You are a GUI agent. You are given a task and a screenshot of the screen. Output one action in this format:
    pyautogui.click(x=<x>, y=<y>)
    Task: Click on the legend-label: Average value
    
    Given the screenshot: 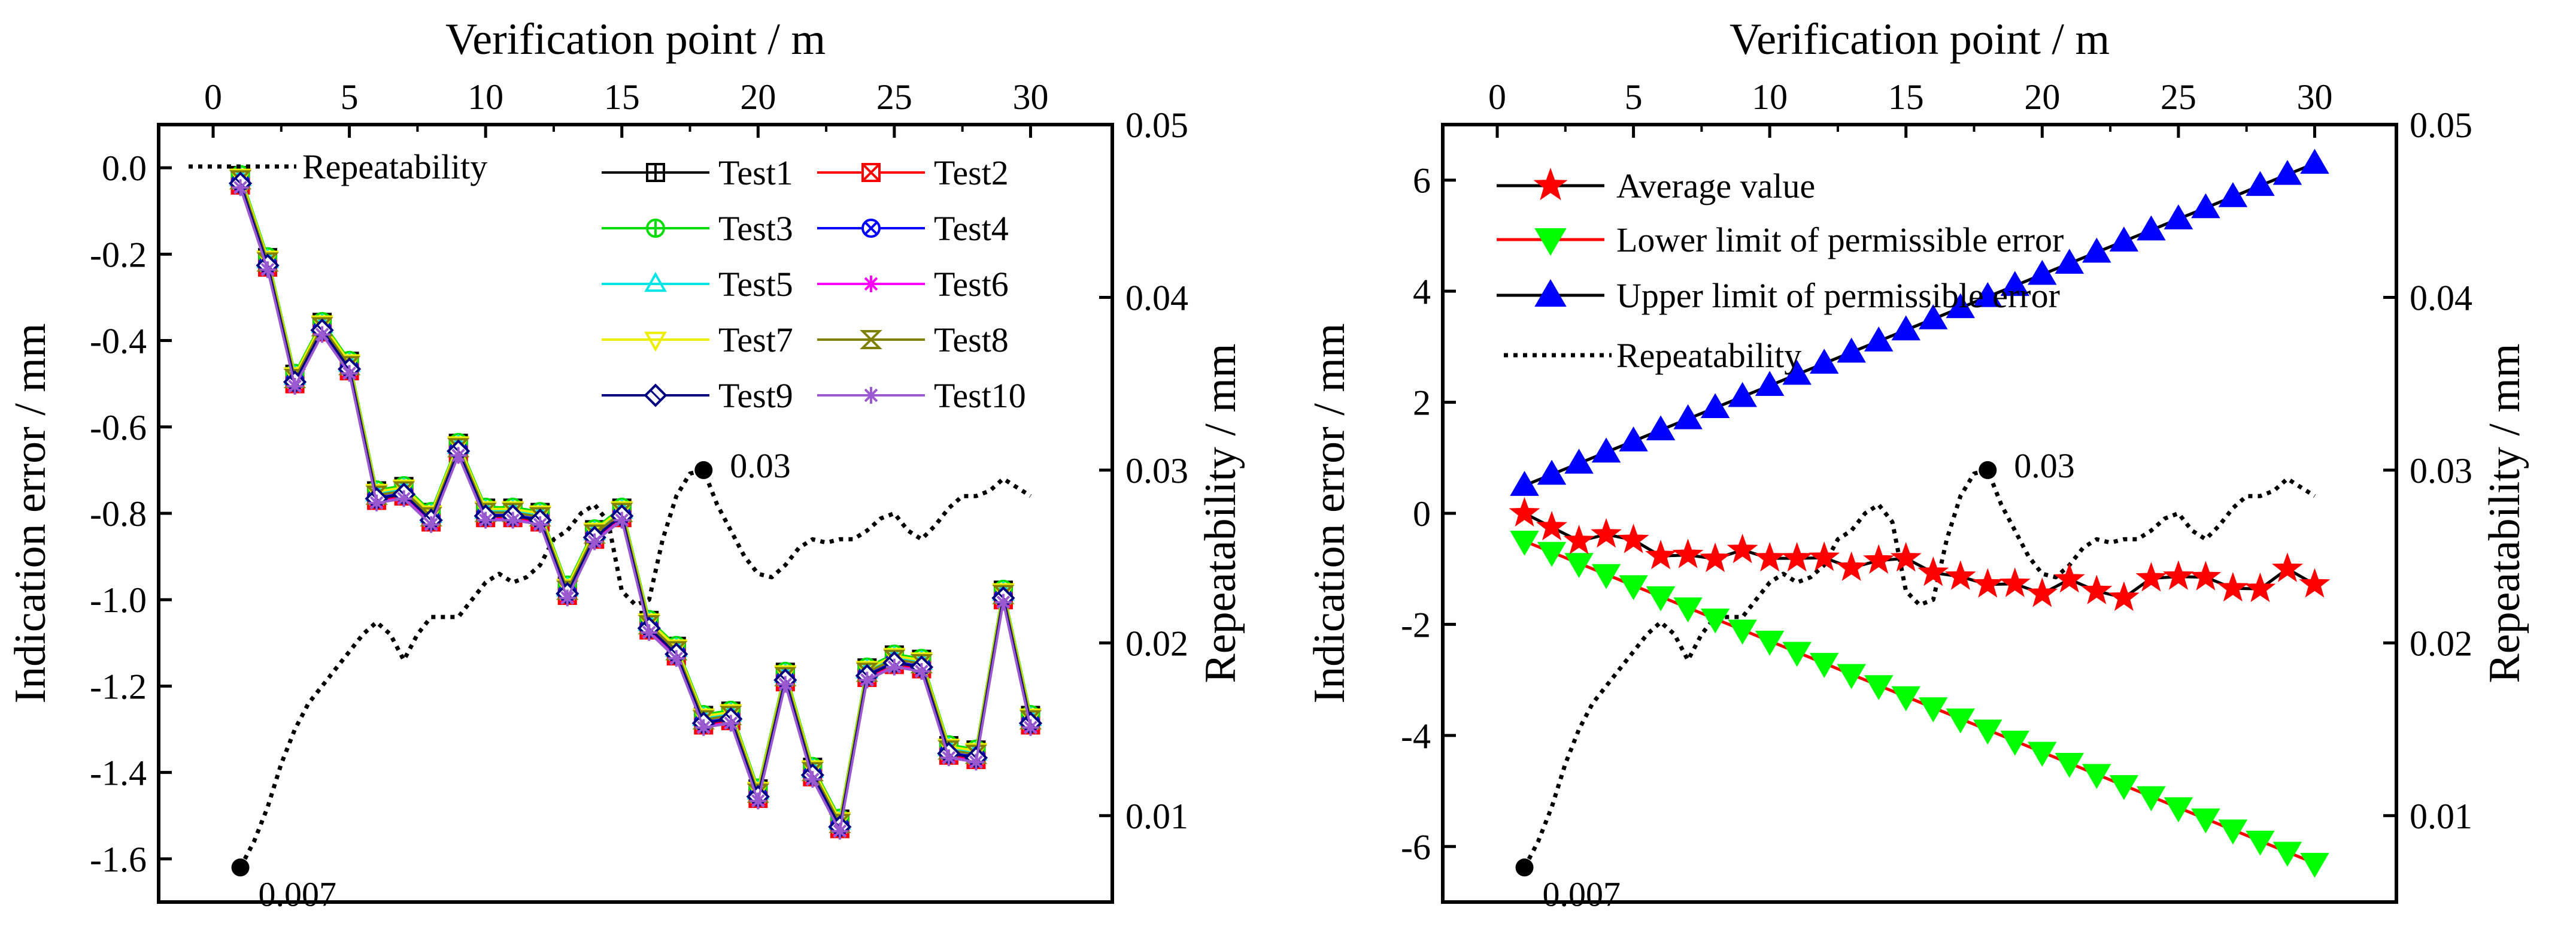 What is the action you would take?
    pyautogui.click(x=1715, y=186)
    